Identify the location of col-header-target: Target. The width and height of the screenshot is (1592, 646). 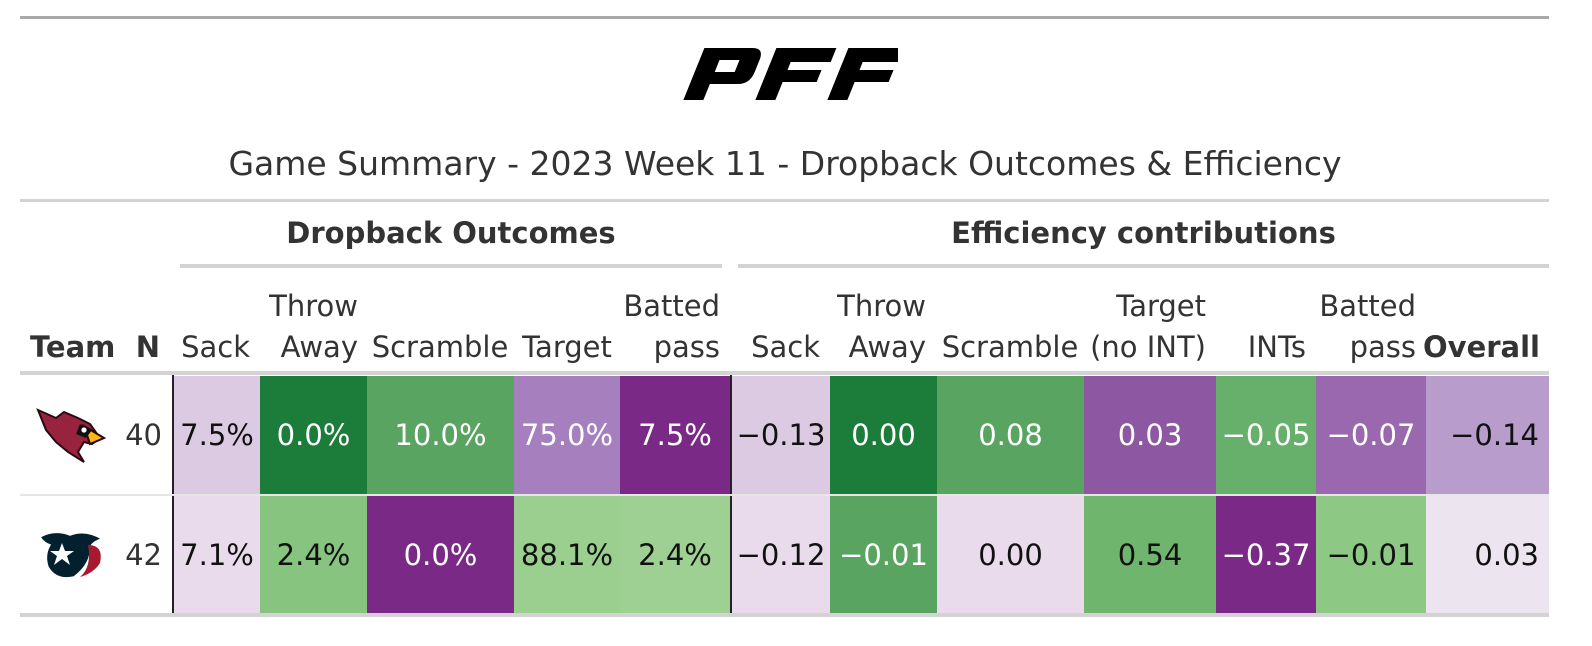
(567, 347).